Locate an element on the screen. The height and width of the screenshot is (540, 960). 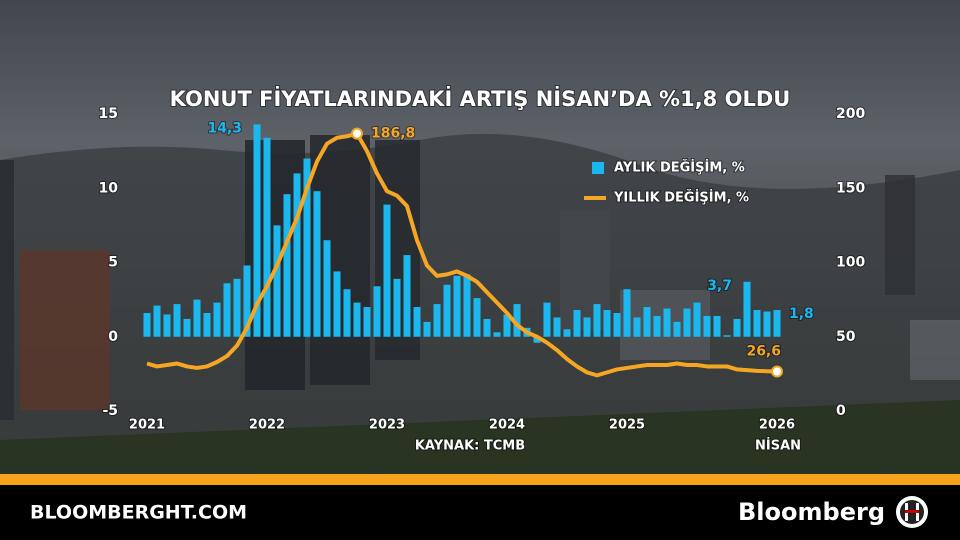
bar-value-label: 1,8 is located at coordinates (801, 314).